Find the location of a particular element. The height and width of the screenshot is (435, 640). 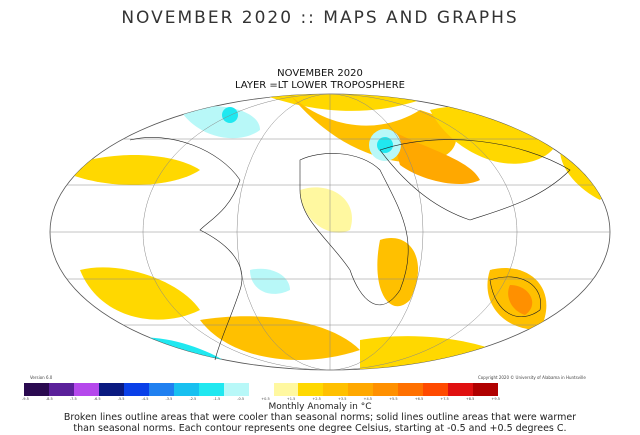

legend-tick: -1.5 is located at coordinates (217, 399).